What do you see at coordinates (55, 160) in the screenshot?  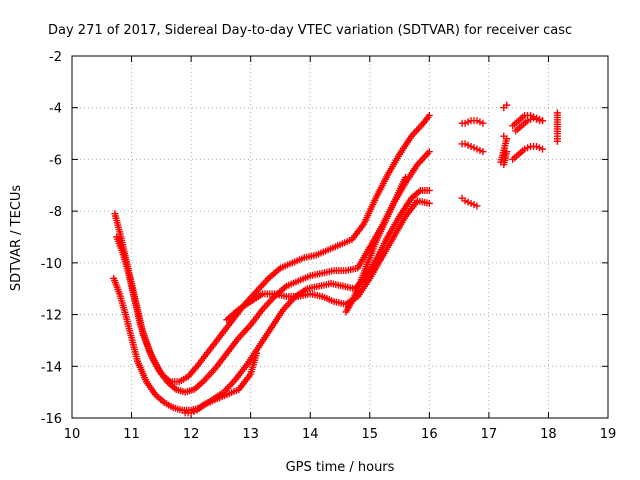 I see `y-tick-label: -6` at bounding box center [55, 160].